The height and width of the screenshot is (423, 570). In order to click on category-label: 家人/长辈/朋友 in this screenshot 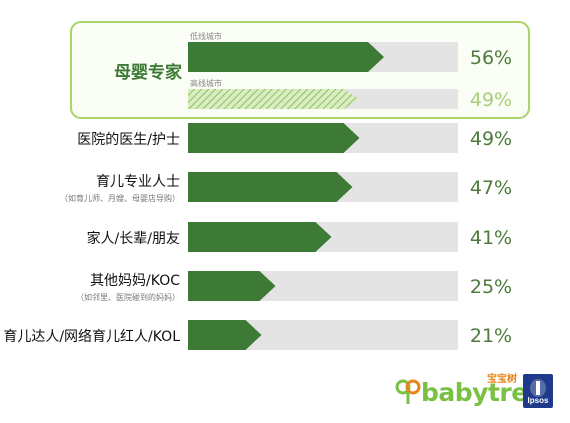, I will do `click(133, 238)`.